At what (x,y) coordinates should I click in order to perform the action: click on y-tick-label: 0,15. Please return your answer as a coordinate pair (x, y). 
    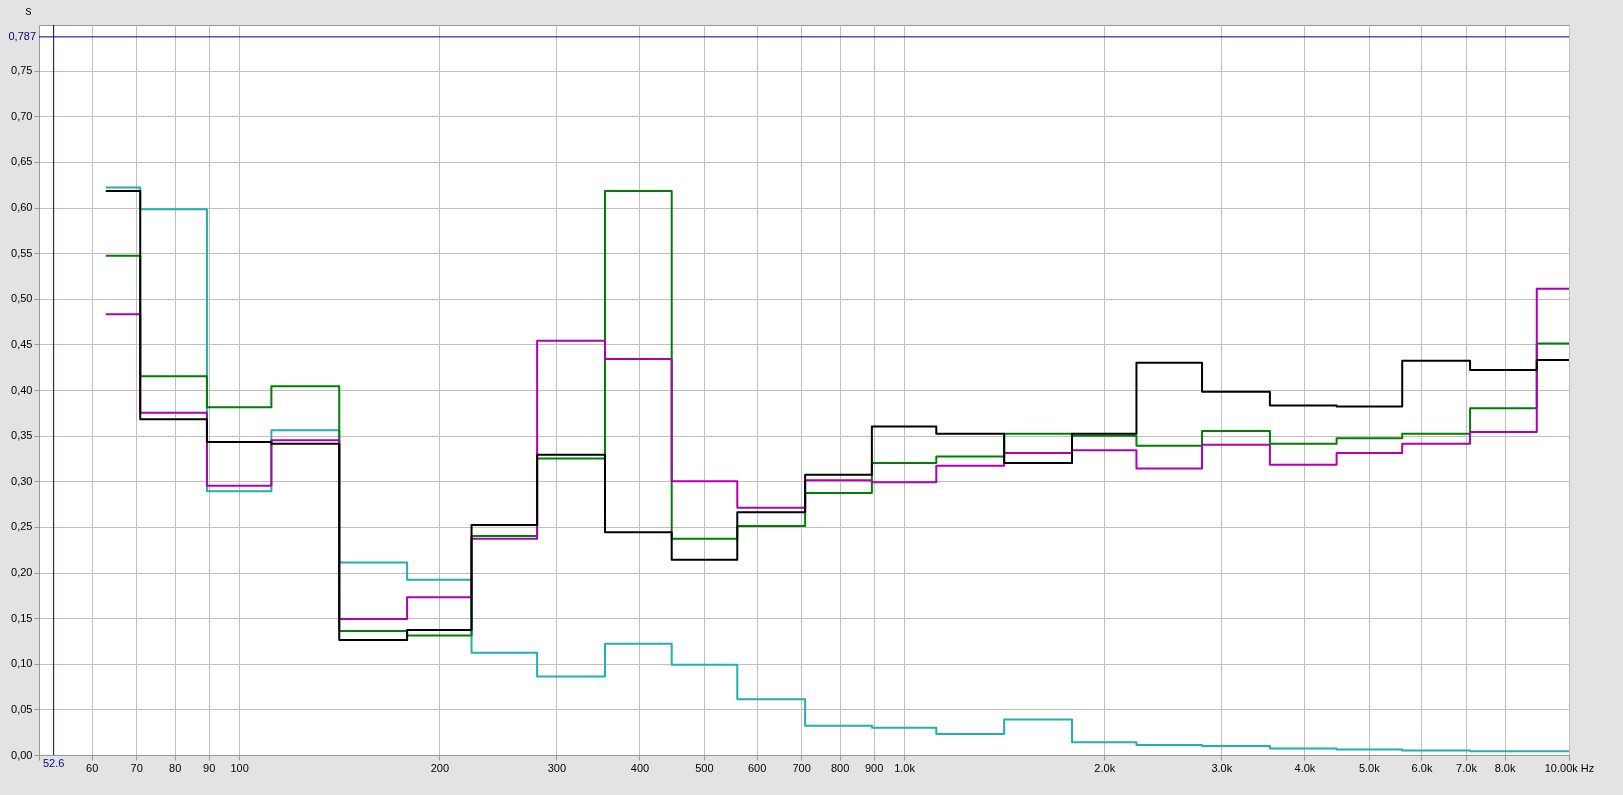
    Looking at the image, I should click on (22, 617).